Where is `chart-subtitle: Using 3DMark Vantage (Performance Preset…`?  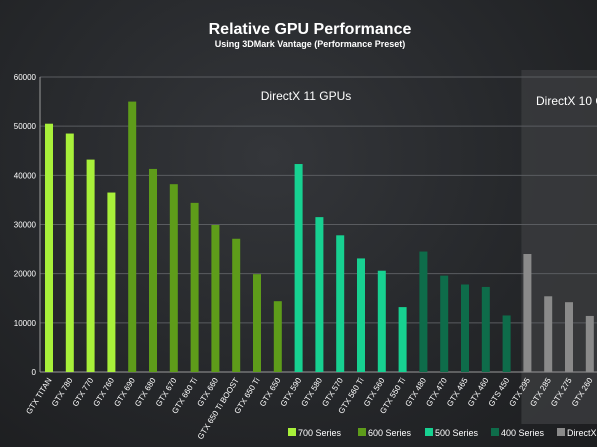 chart-subtitle: Using 3DMark Vantage (Performance Preset… is located at coordinates (310, 44).